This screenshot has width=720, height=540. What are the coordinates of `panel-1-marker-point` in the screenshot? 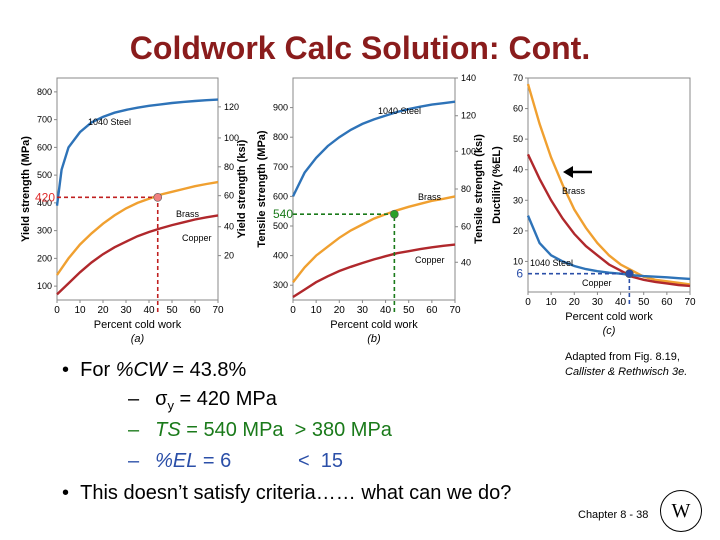 It's located at (158, 197).